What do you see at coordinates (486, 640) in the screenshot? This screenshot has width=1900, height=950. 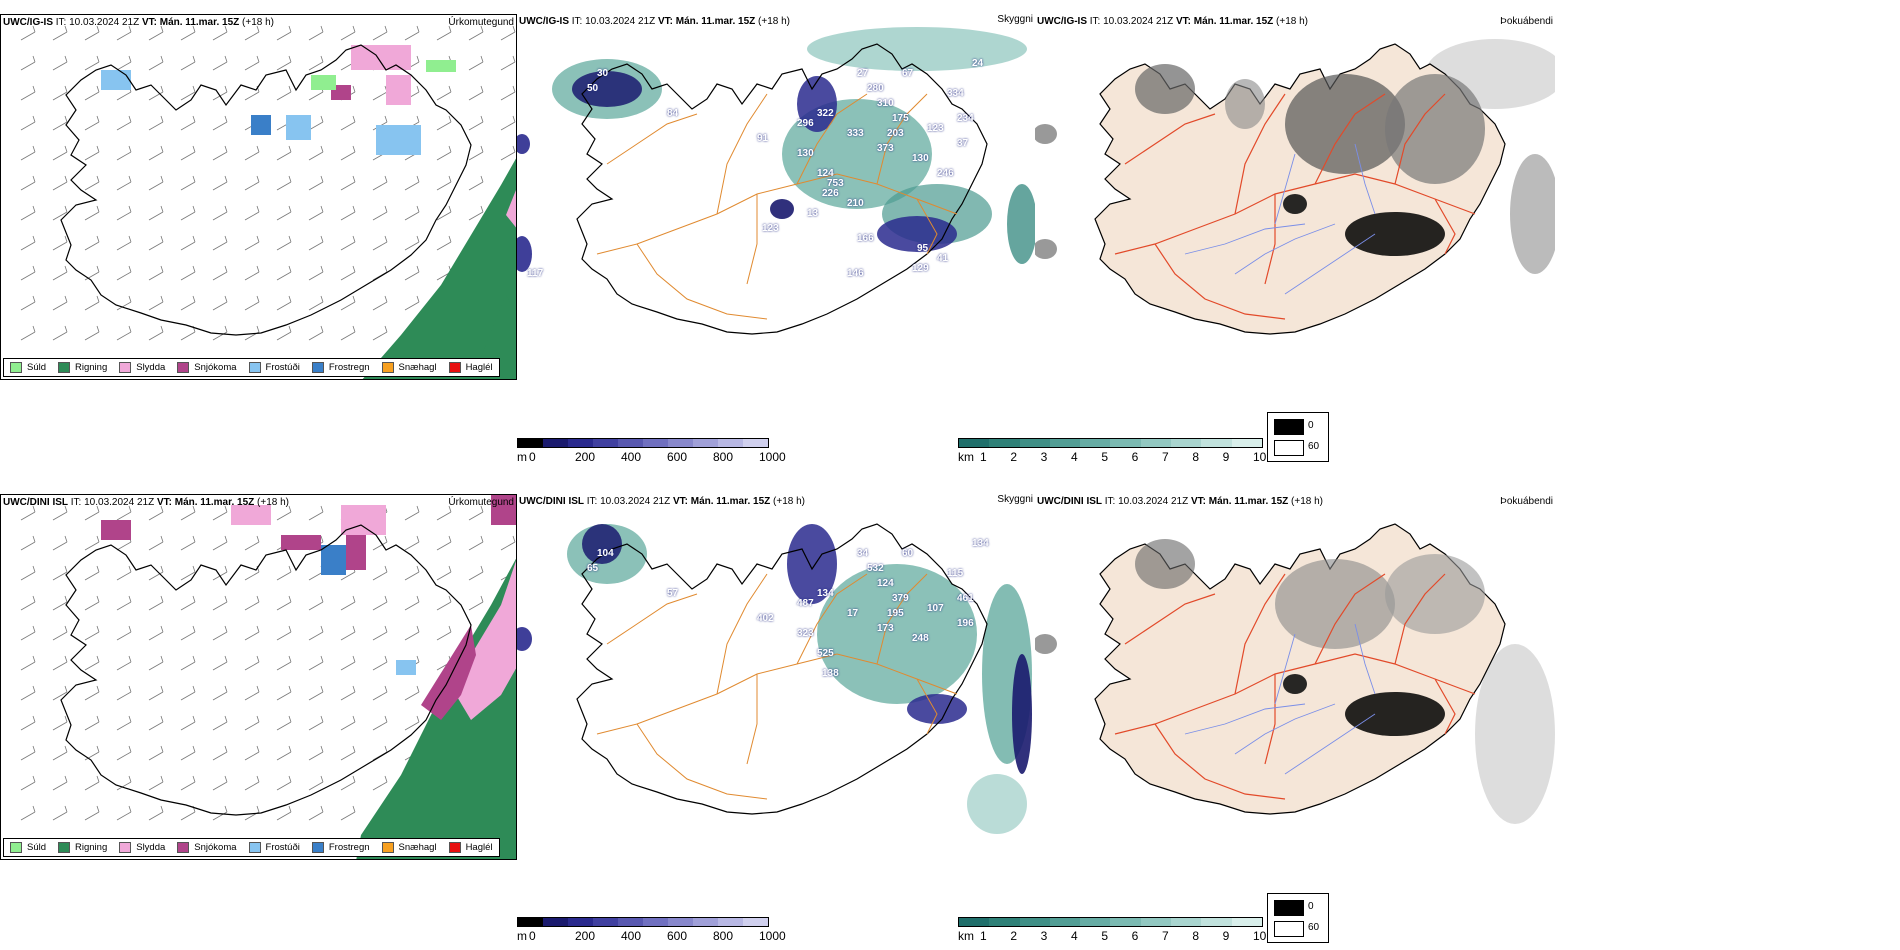 I see `sleet-area` at bounding box center [486, 640].